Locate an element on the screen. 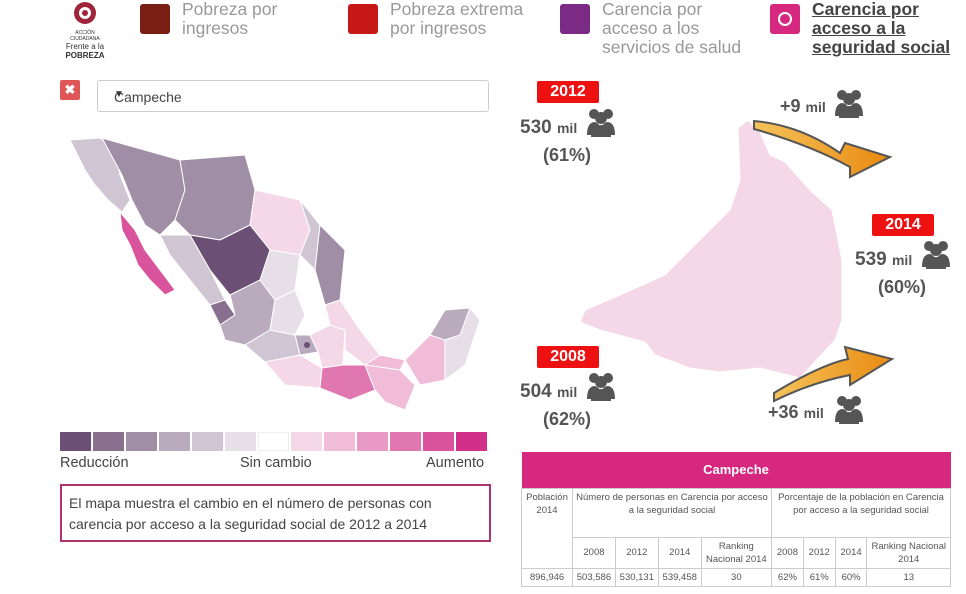 This screenshot has width=966, height=594. table-cell: 539,458 is located at coordinates (679, 577).